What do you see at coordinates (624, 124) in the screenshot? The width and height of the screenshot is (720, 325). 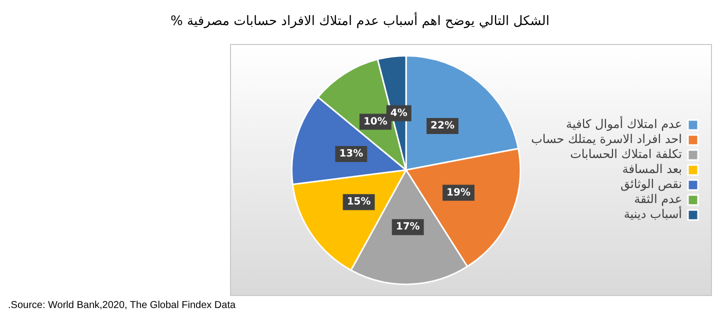 I see `legend-label: عدم امتلاك أموال كافية` at bounding box center [624, 124].